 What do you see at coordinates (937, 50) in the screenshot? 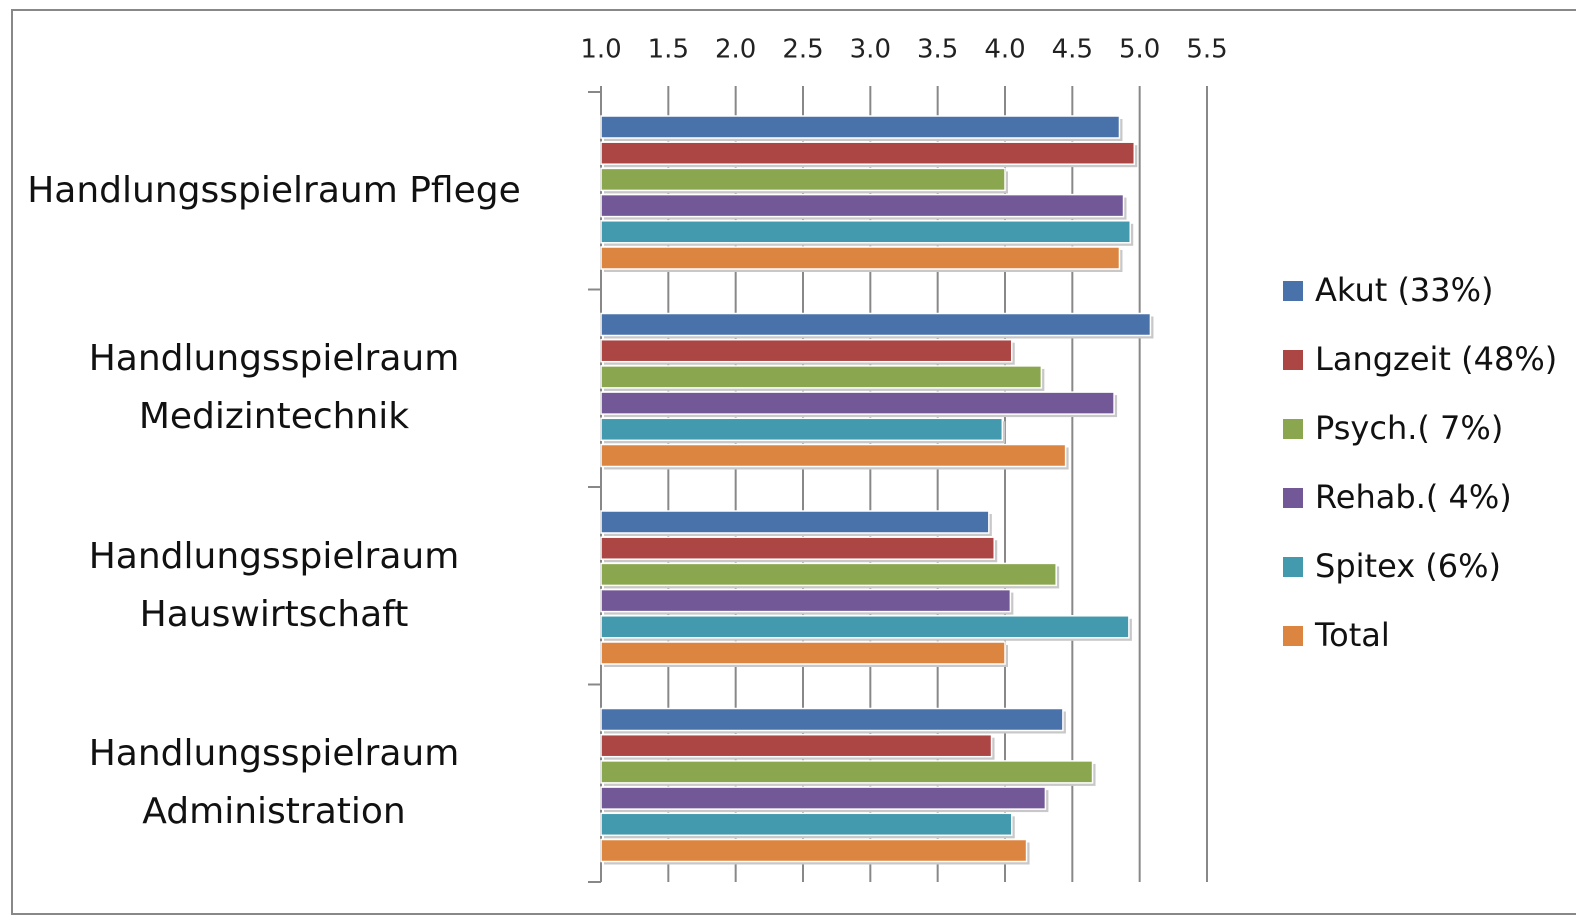
I see `x-tick-label: 3.5` at bounding box center [937, 50].